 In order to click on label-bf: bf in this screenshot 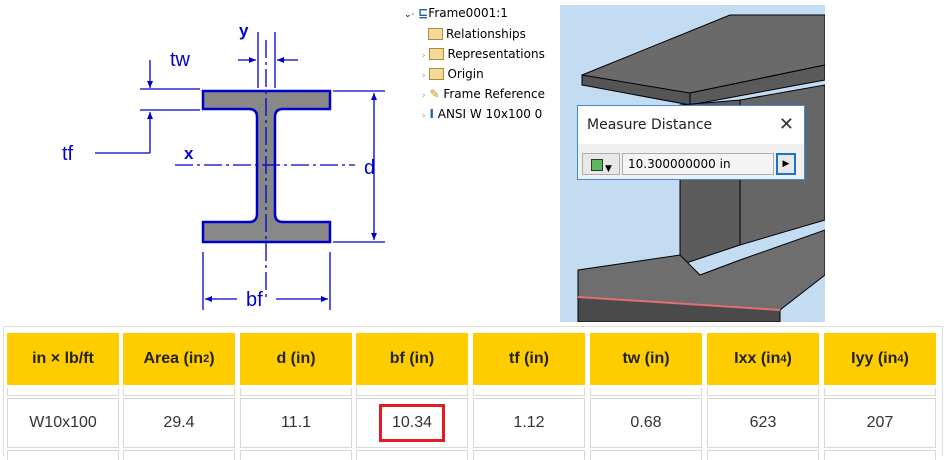, I will do `click(254, 300)`.